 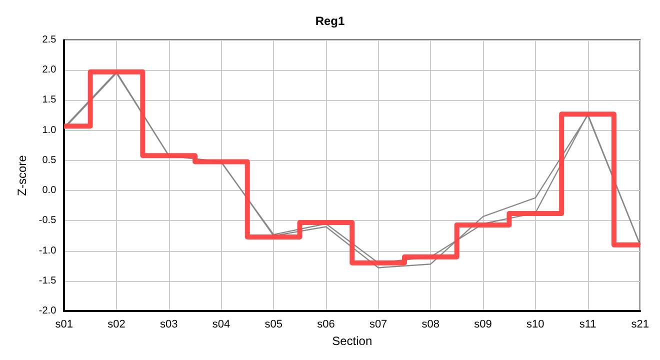 I want to click on y-tick-label: 0.5, so click(x=49, y=160).